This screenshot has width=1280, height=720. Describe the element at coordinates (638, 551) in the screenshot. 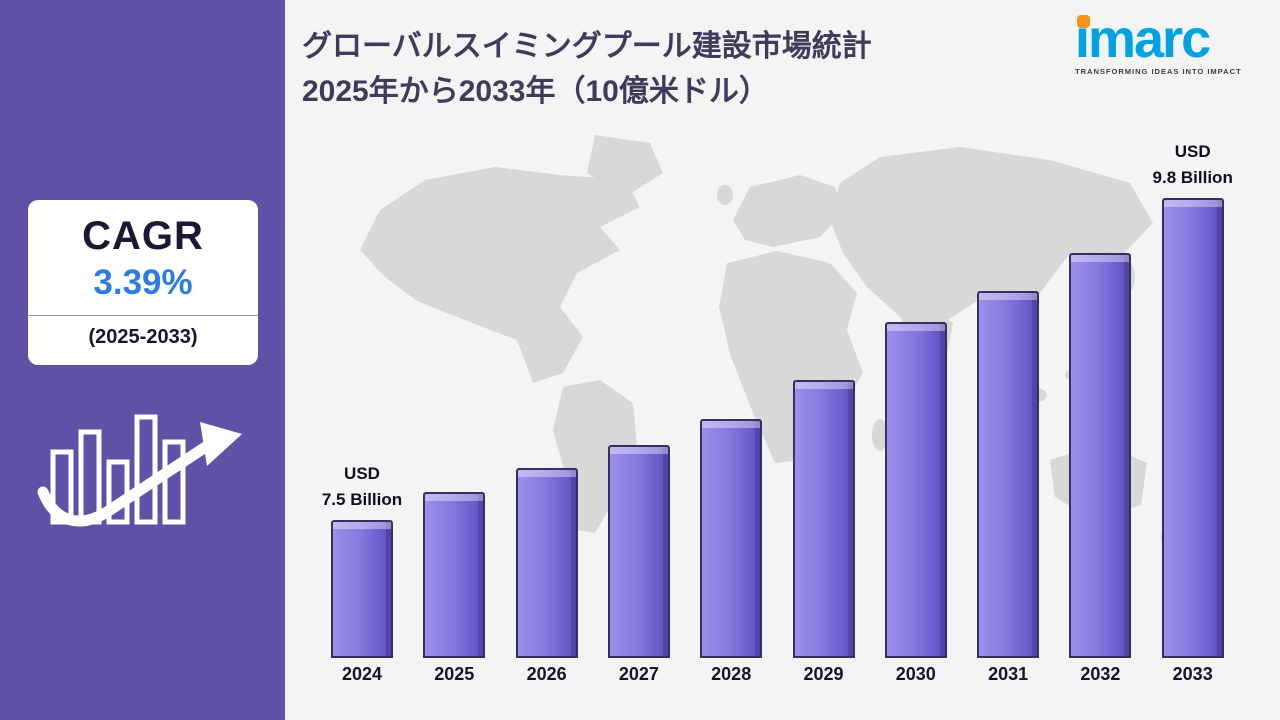

I see `bar-2027` at that location.